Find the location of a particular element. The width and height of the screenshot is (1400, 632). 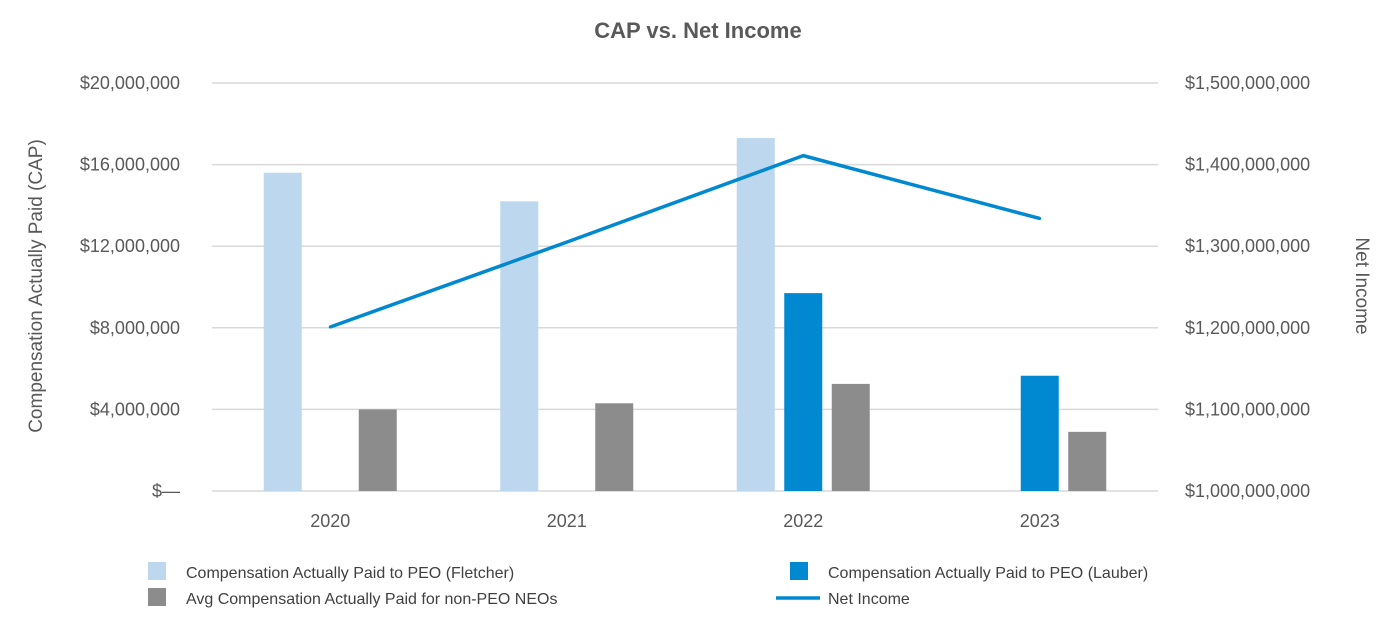

x-axis-ticks: 2020 2021 2022 2023 is located at coordinates (685, 521).